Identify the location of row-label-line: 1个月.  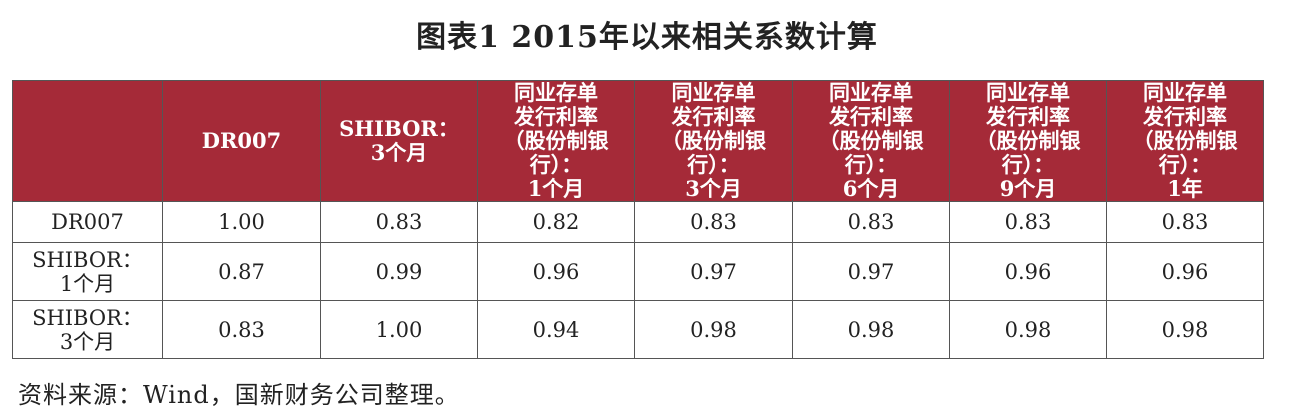
(87, 283).